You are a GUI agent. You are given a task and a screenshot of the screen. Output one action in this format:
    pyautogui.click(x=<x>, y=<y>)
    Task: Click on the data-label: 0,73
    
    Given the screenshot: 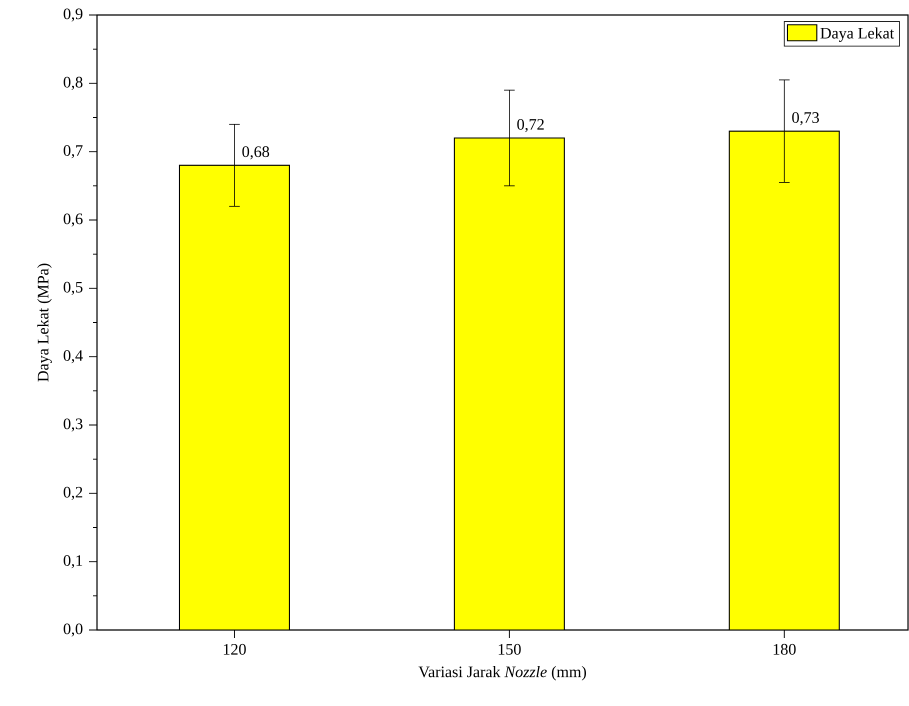 What is the action you would take?
    pyautogui.click(x=805, y=119)
    